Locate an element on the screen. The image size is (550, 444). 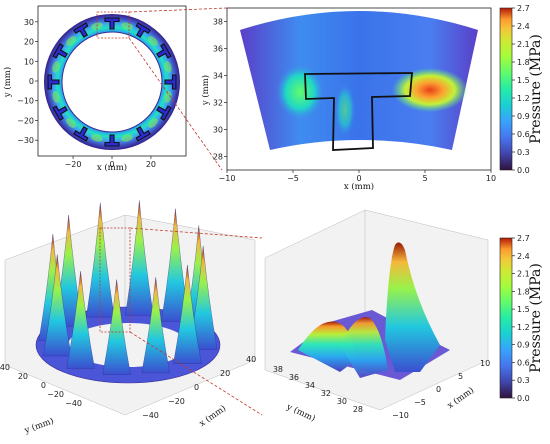
zoom-surface-ylabel: y (mm) is located at coordinates (300, 412).